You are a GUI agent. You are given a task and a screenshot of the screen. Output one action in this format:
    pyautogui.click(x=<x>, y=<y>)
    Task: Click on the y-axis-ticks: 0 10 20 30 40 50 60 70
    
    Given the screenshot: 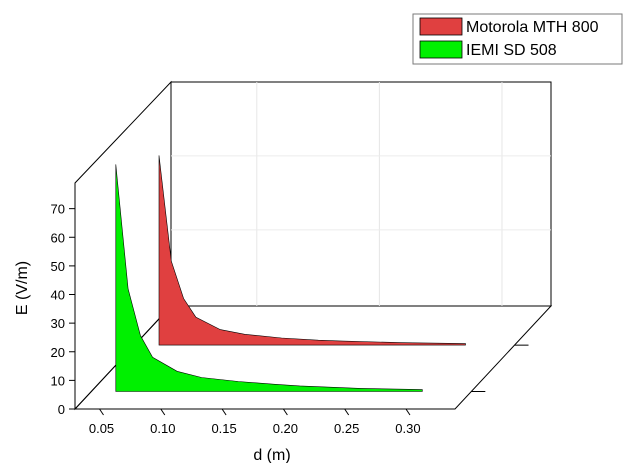 What is the action you would take?
    pyautogui.click(x=63, y=309)
    